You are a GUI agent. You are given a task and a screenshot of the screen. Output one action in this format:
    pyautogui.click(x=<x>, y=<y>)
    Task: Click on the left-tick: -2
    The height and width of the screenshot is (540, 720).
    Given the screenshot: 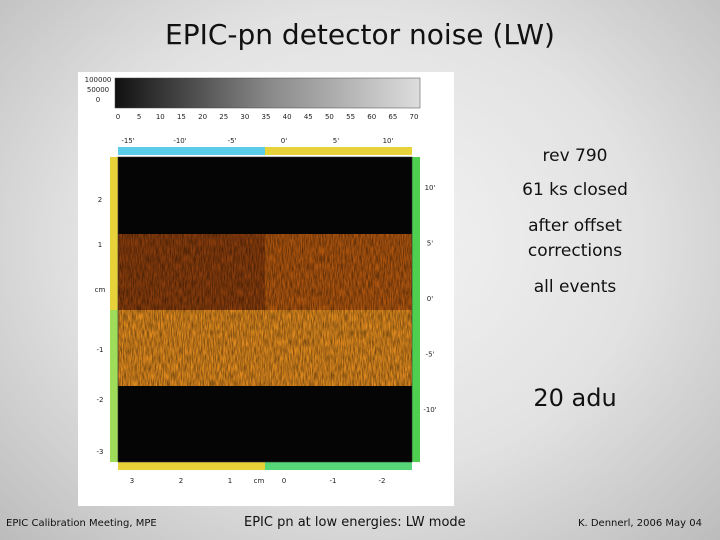 What is the action you would take?
    pyautogui.click(x=100, y=400)
    